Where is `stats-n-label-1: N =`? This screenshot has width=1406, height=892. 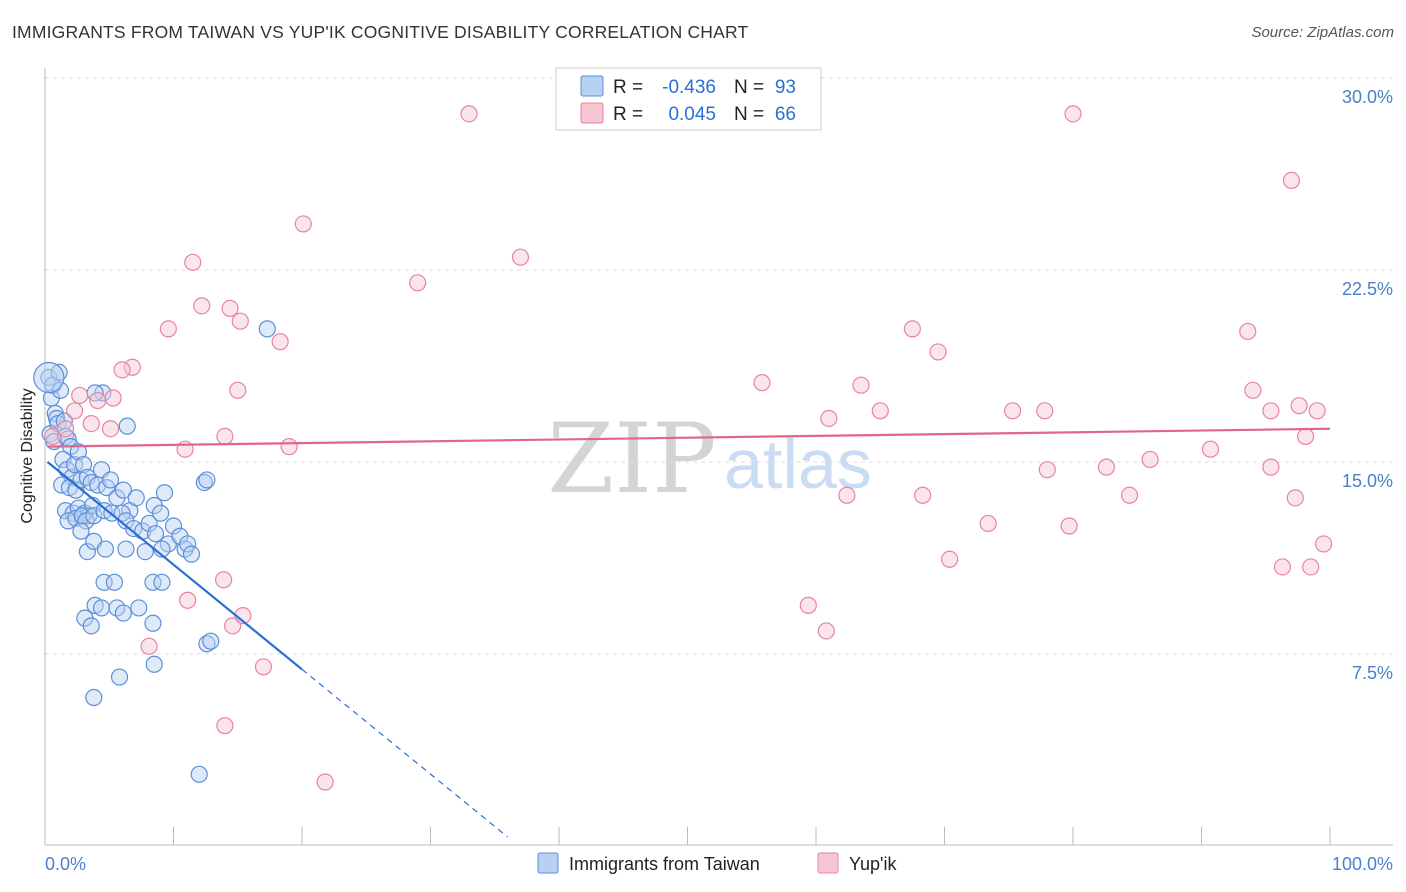 stats-n-label-1: N = is located at coordinates (749, 87).